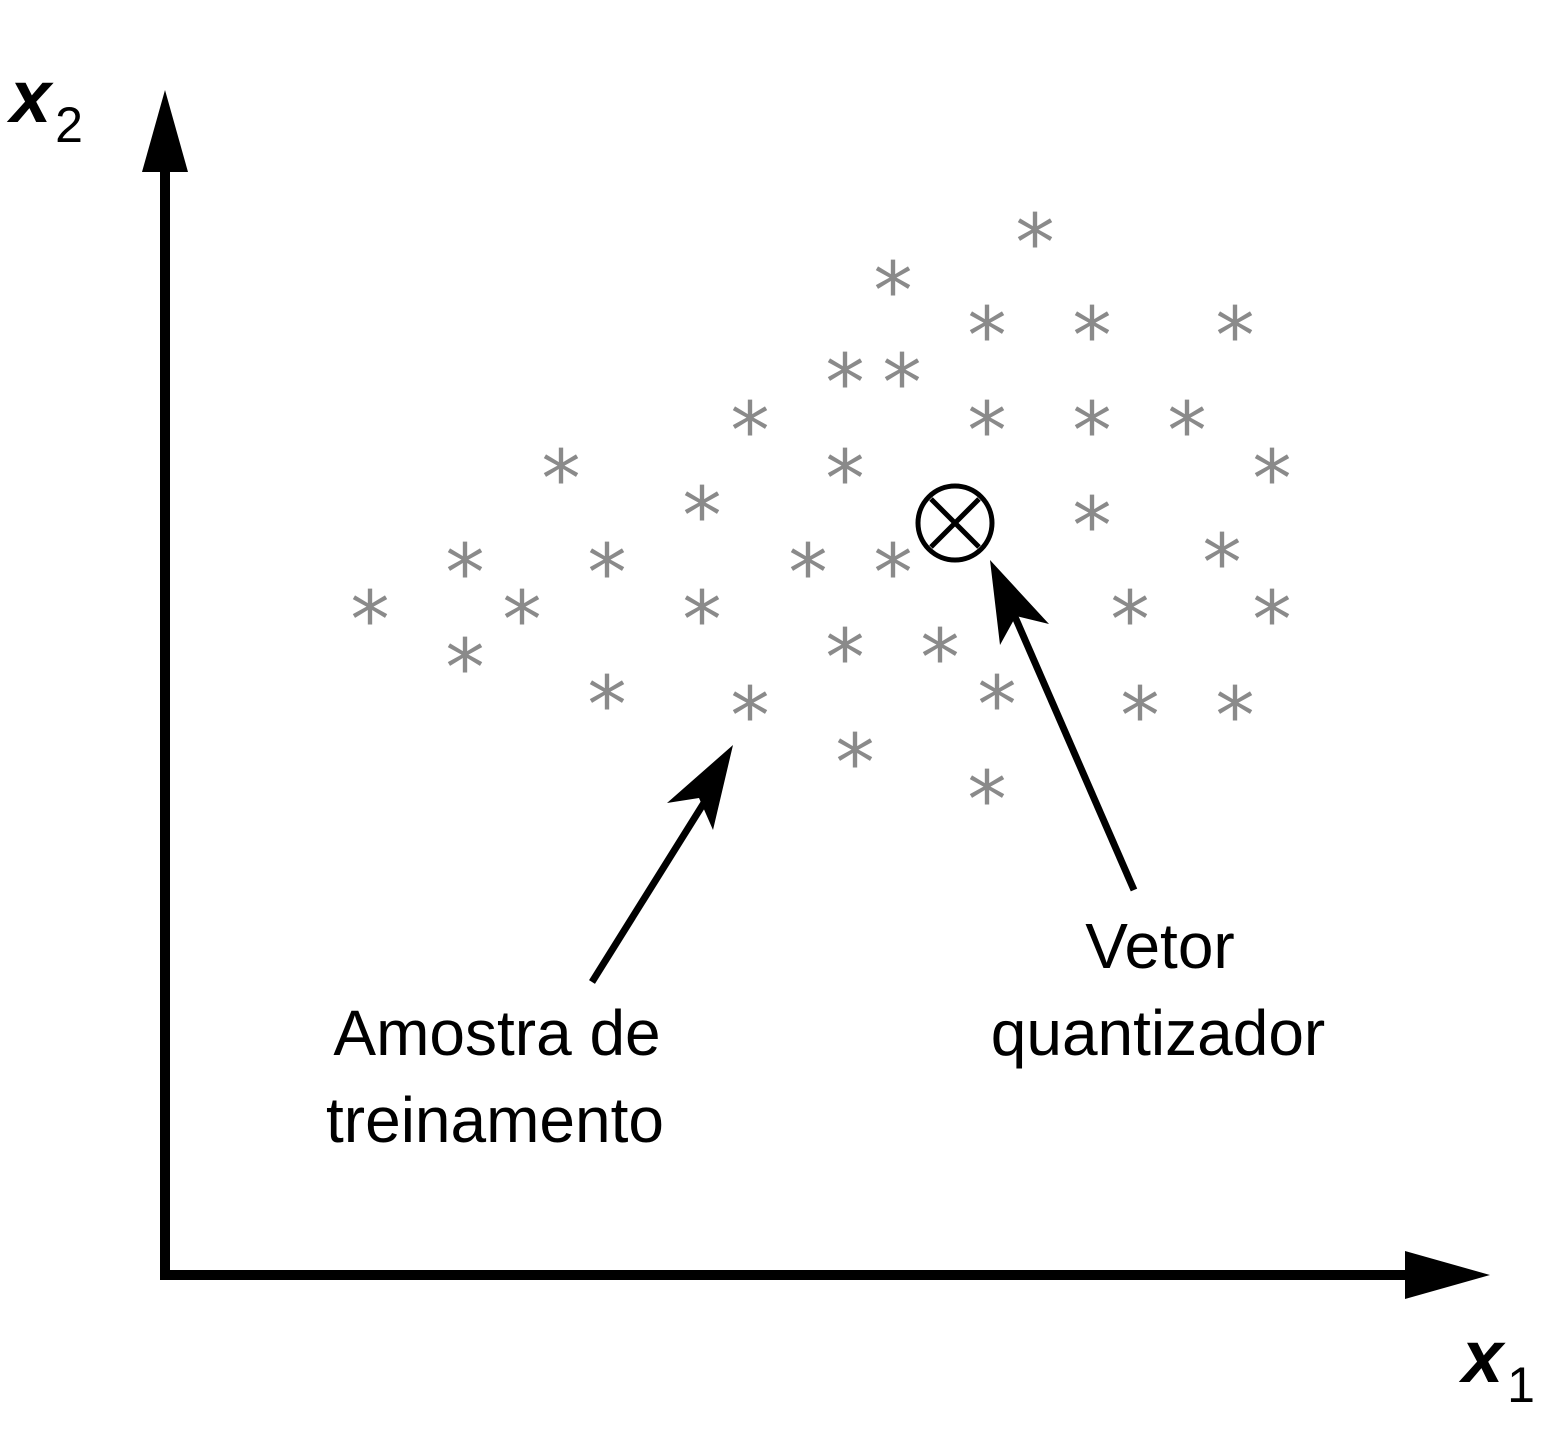  I want to click on code-vector, so click(955, 523).